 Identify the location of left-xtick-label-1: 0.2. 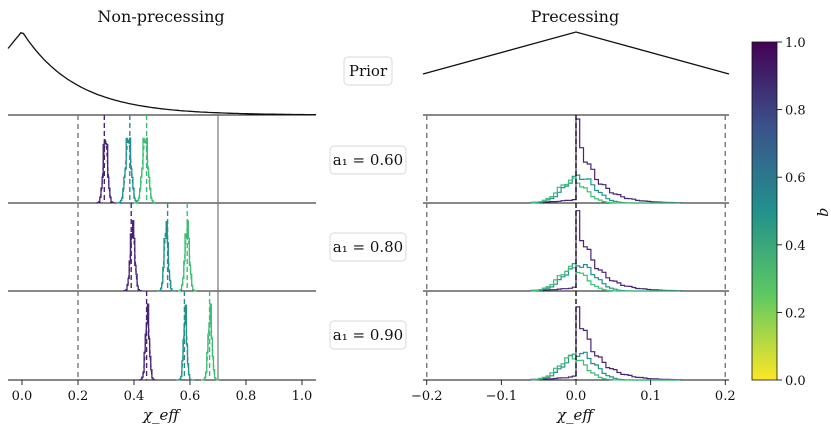
(78, 396).